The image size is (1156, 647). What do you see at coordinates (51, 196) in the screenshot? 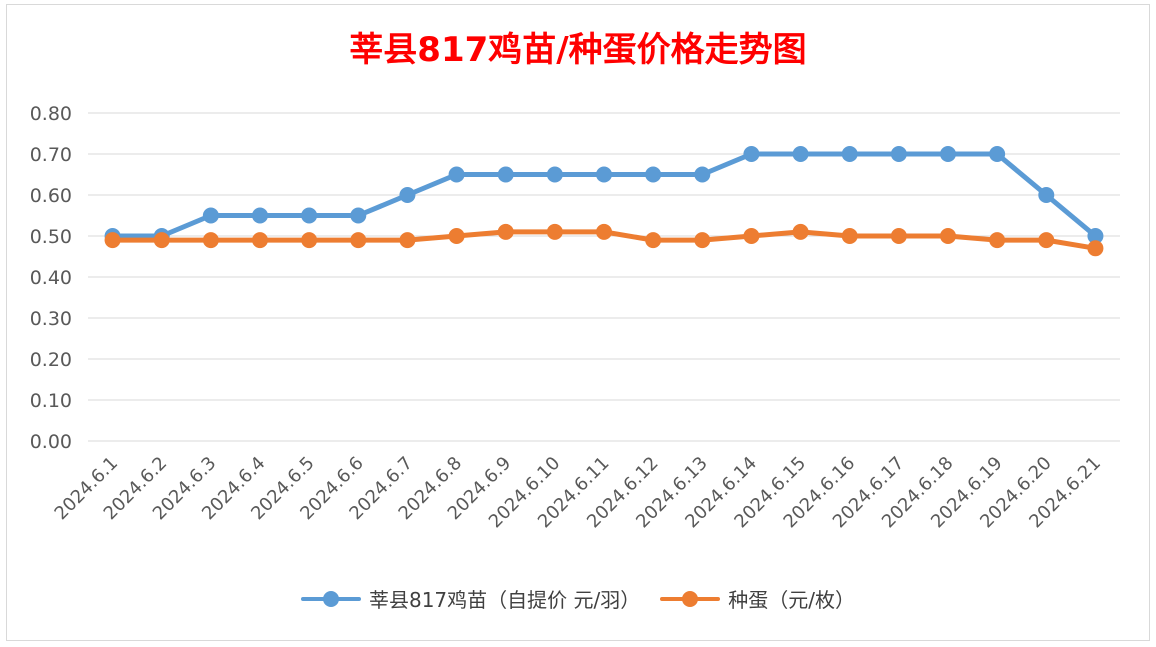
I see `y-tick-label: 0.60` at bounding box center [51, 196].